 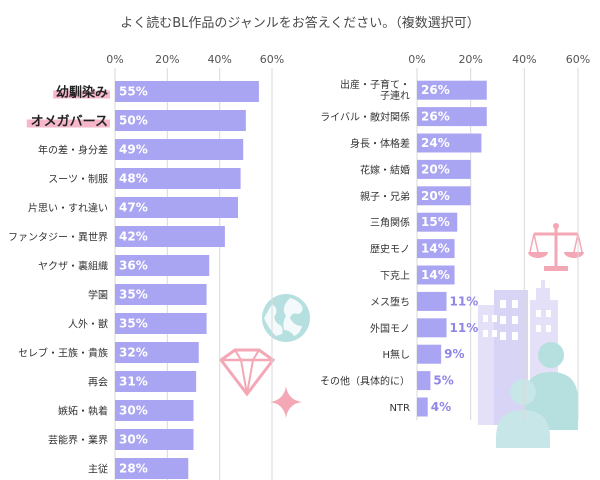 I want to click on category-label: セレブ・王族・貴族, so click(x=63, y=353).